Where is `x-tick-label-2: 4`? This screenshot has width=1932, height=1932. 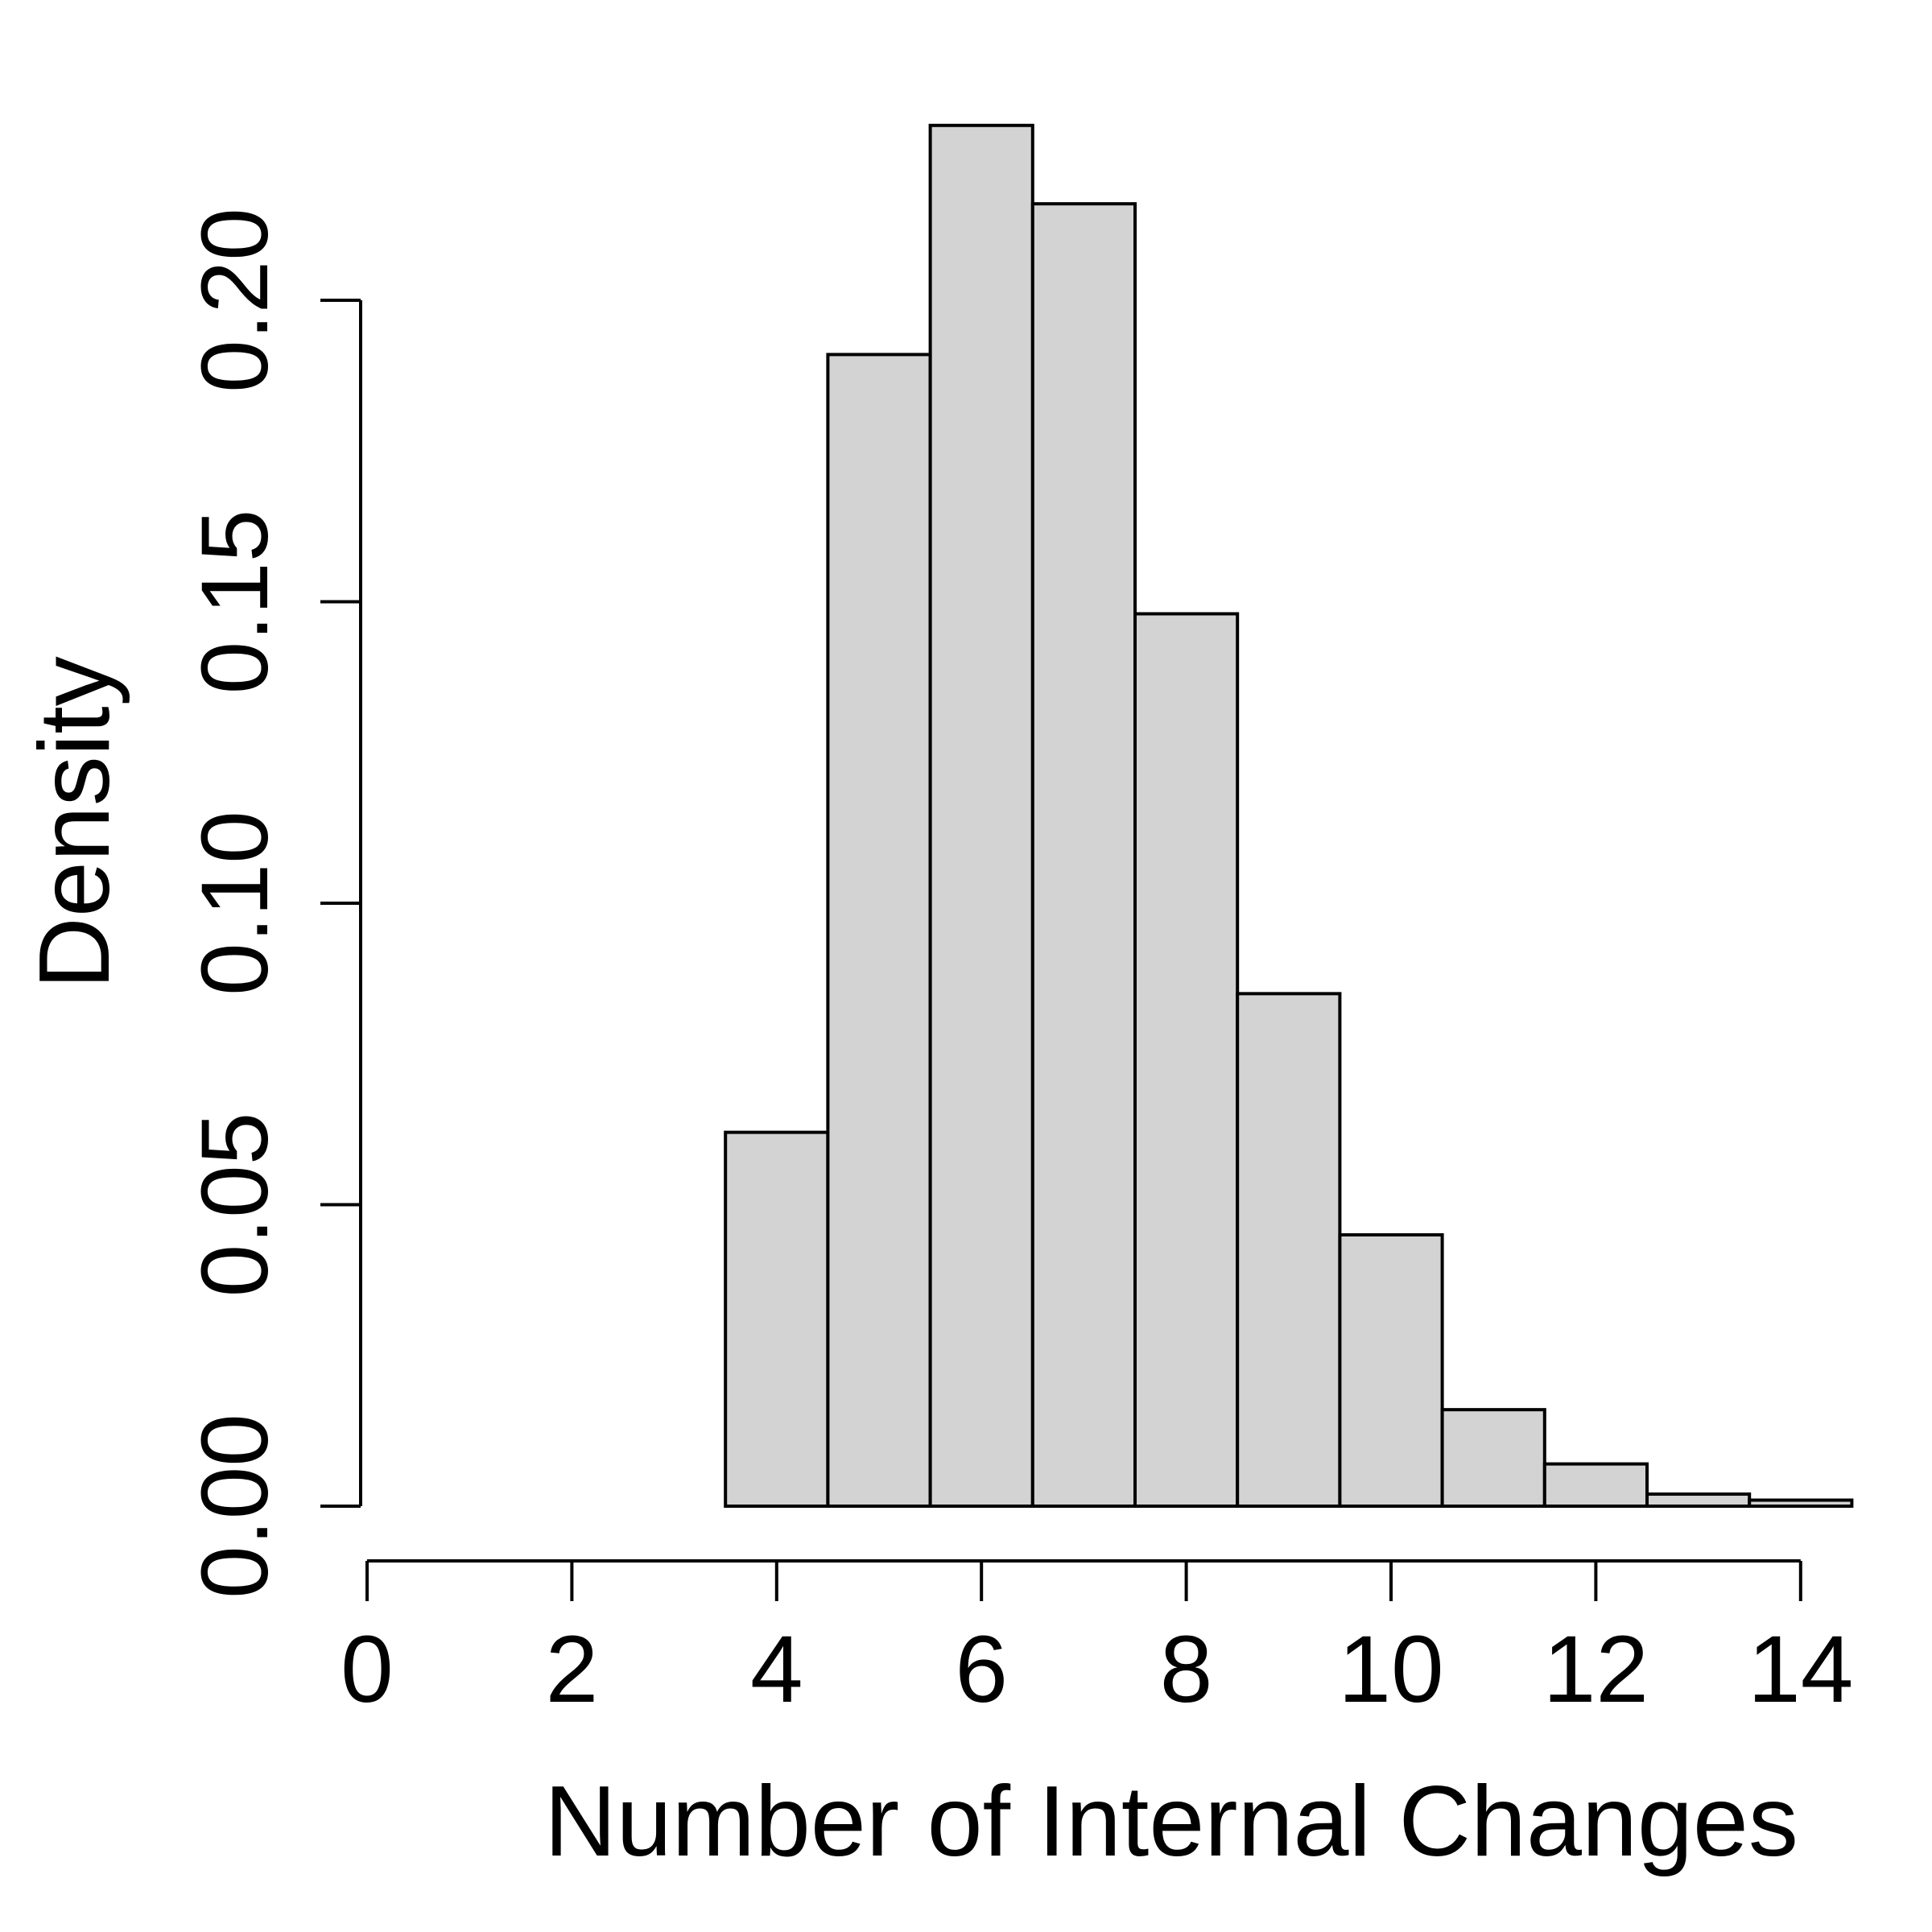 x-tick-label-2: 4 is located at coordinates (776, 1669).